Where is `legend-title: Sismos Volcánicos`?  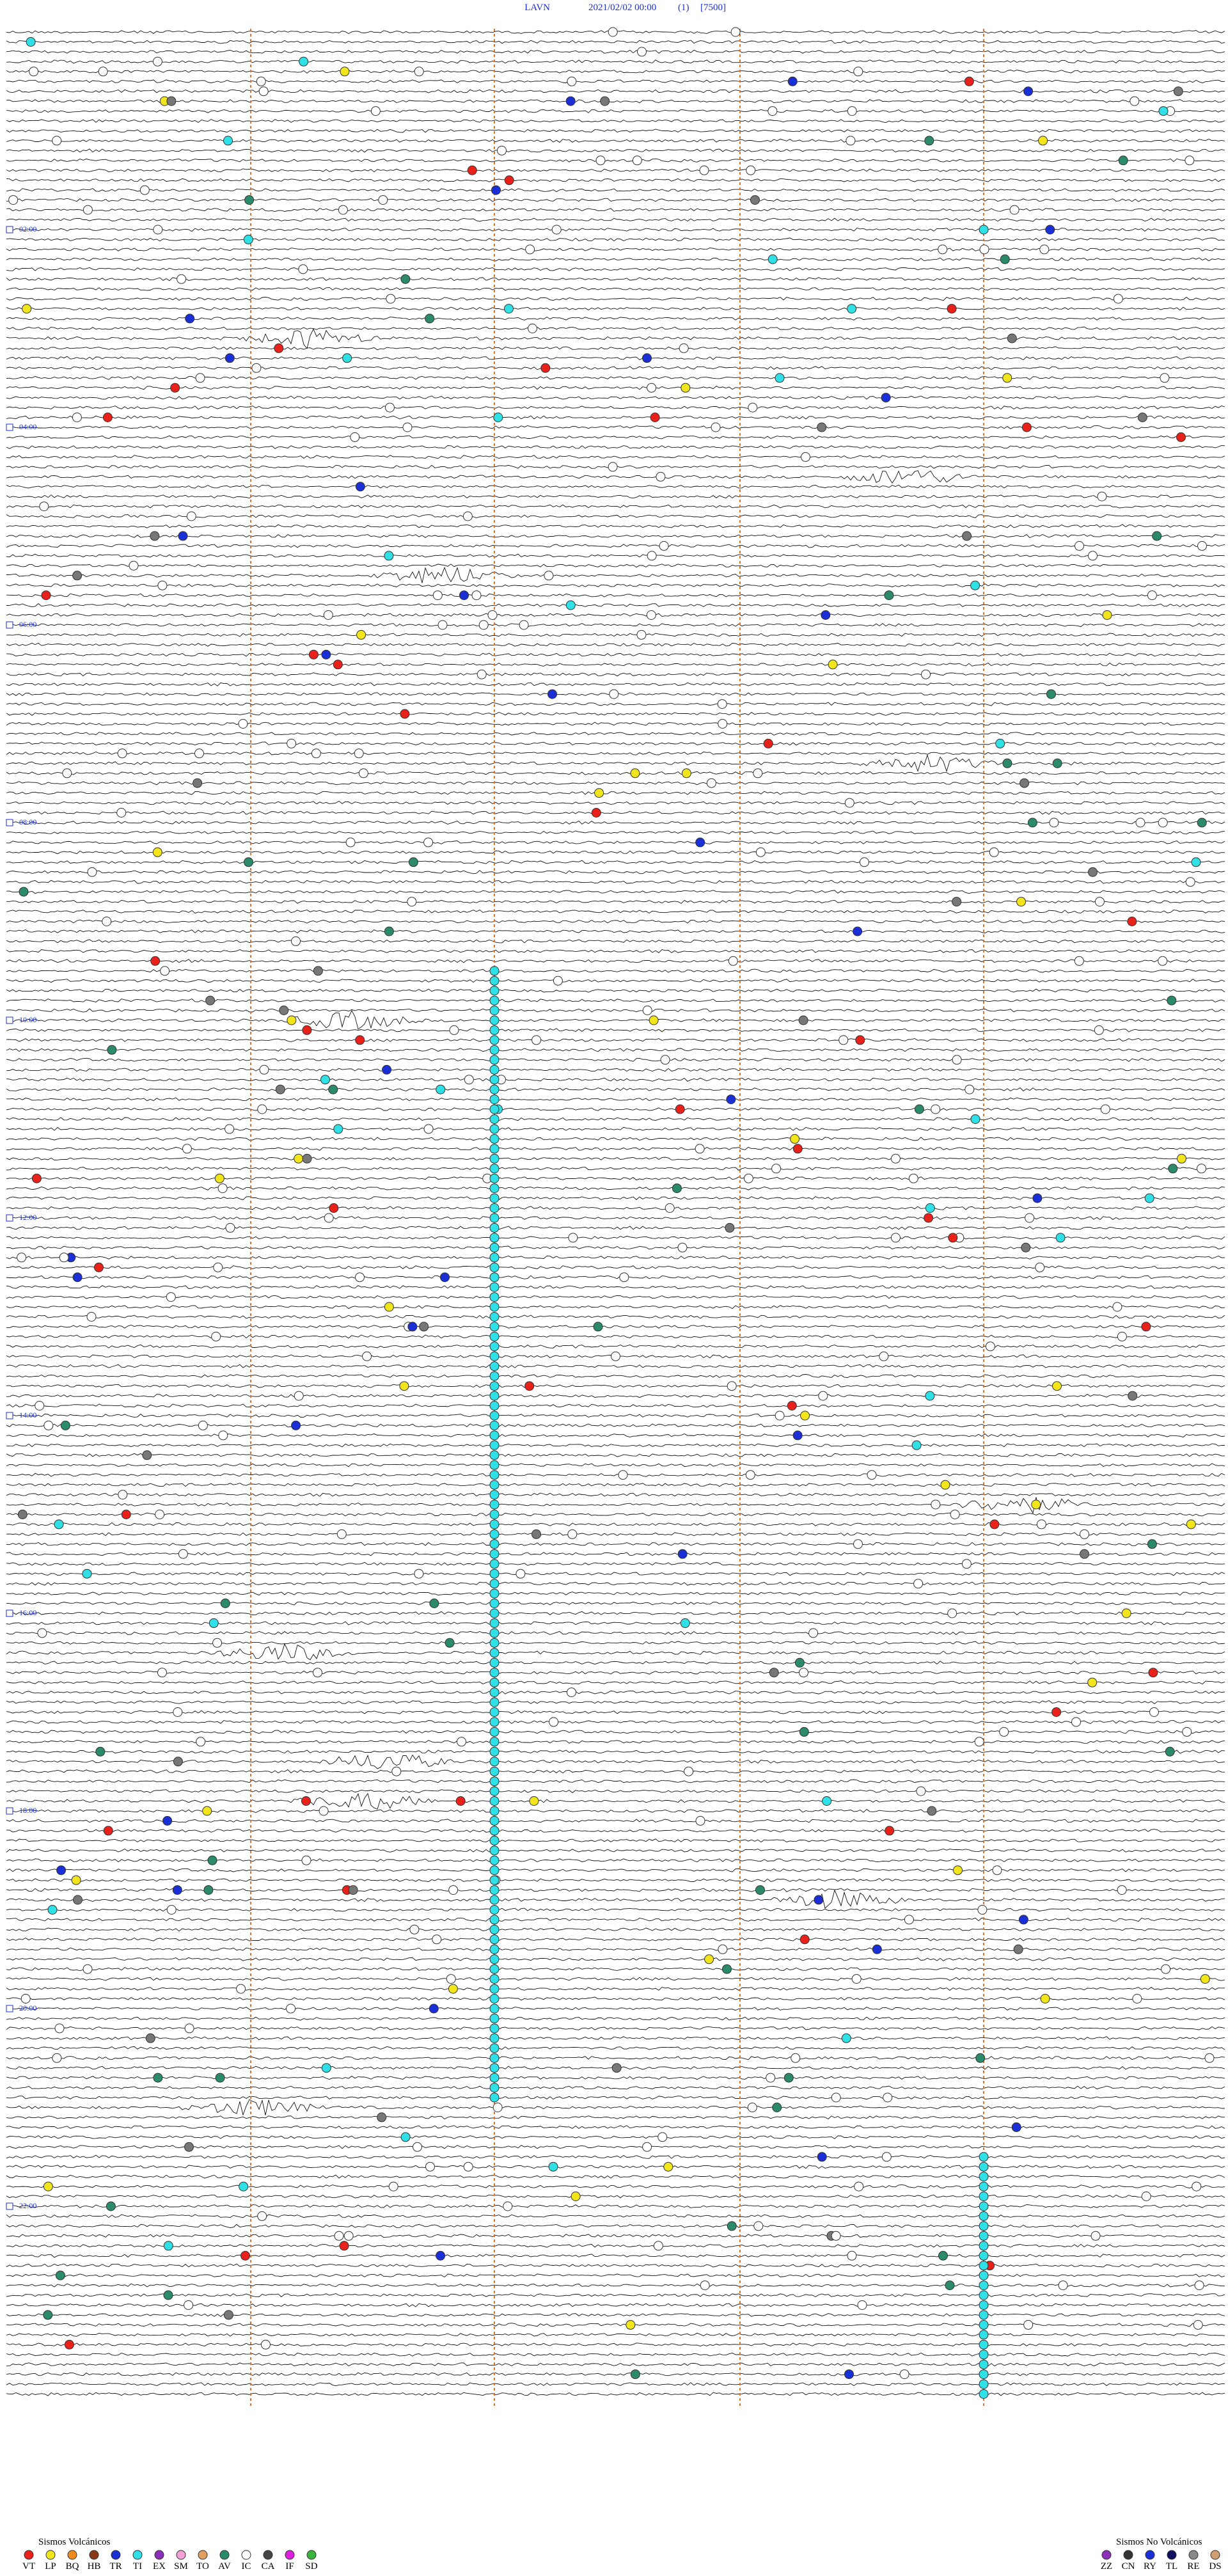
legend-title: Sismos Volcánicos is located at coordinates (74, 2542).